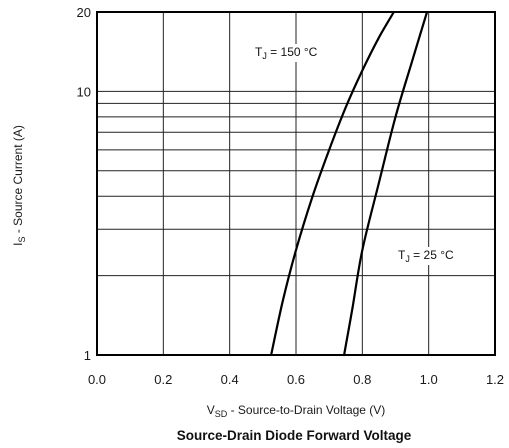  I want to click on y-tick-label: 20, so click(84, 12).